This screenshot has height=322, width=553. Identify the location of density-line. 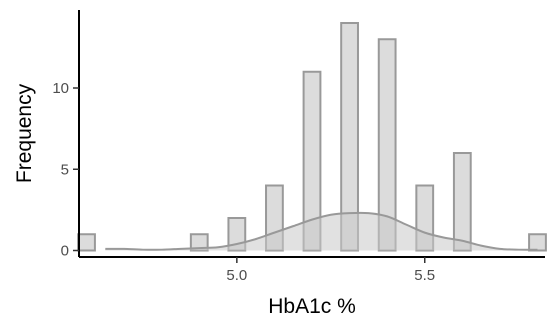
(321, 231).